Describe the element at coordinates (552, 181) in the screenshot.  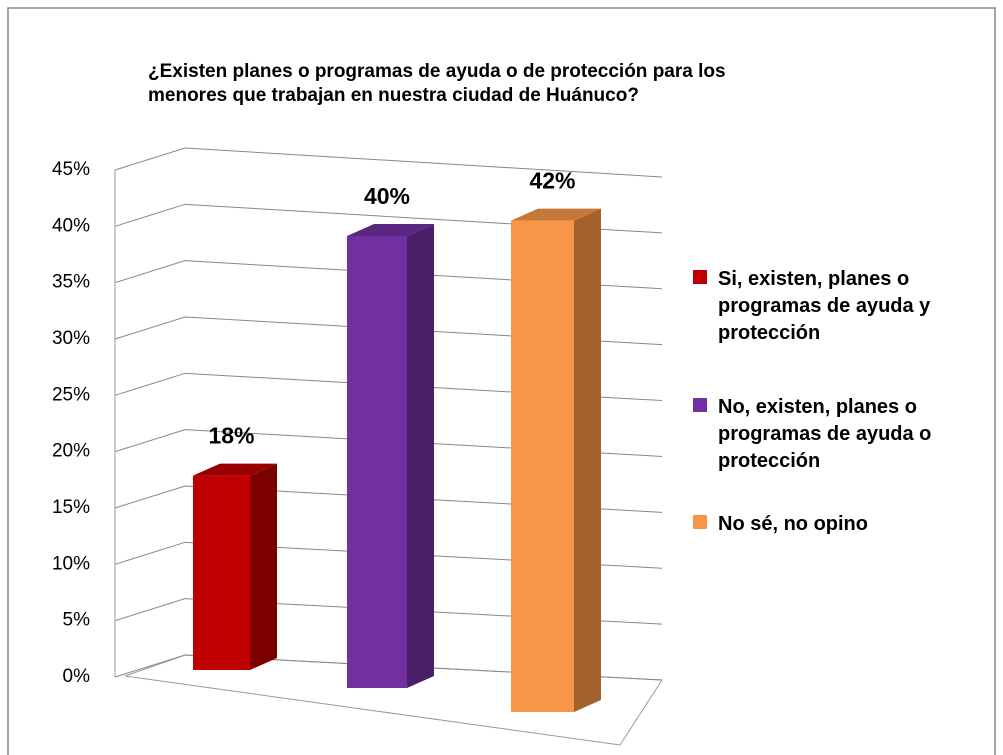
I see `data-label: 42%` at that location.